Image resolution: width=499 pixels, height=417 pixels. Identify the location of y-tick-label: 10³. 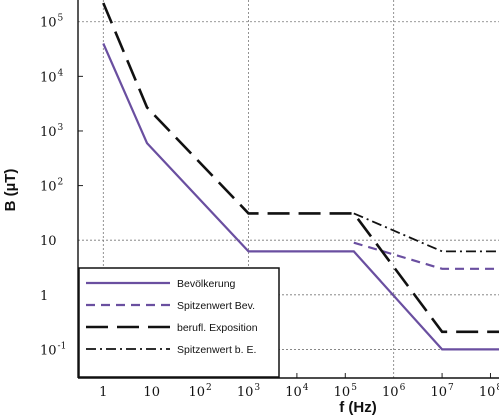
(52, 131).